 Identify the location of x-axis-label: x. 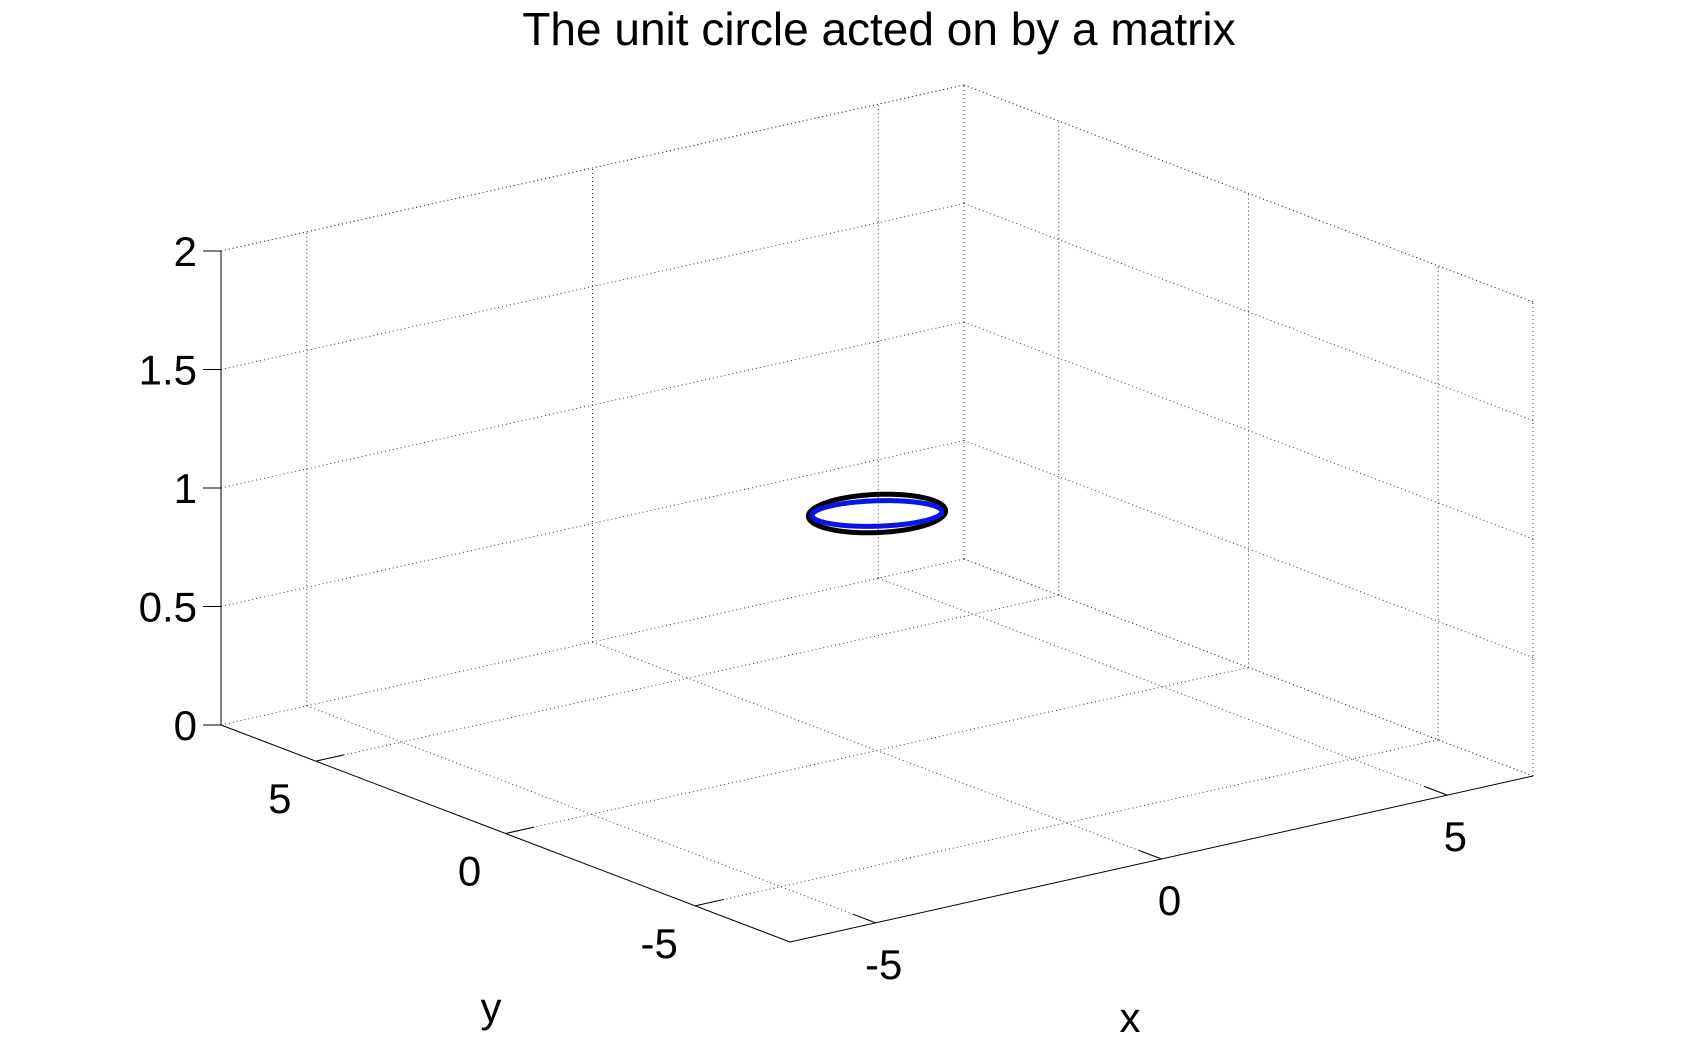
(1130, 1017).